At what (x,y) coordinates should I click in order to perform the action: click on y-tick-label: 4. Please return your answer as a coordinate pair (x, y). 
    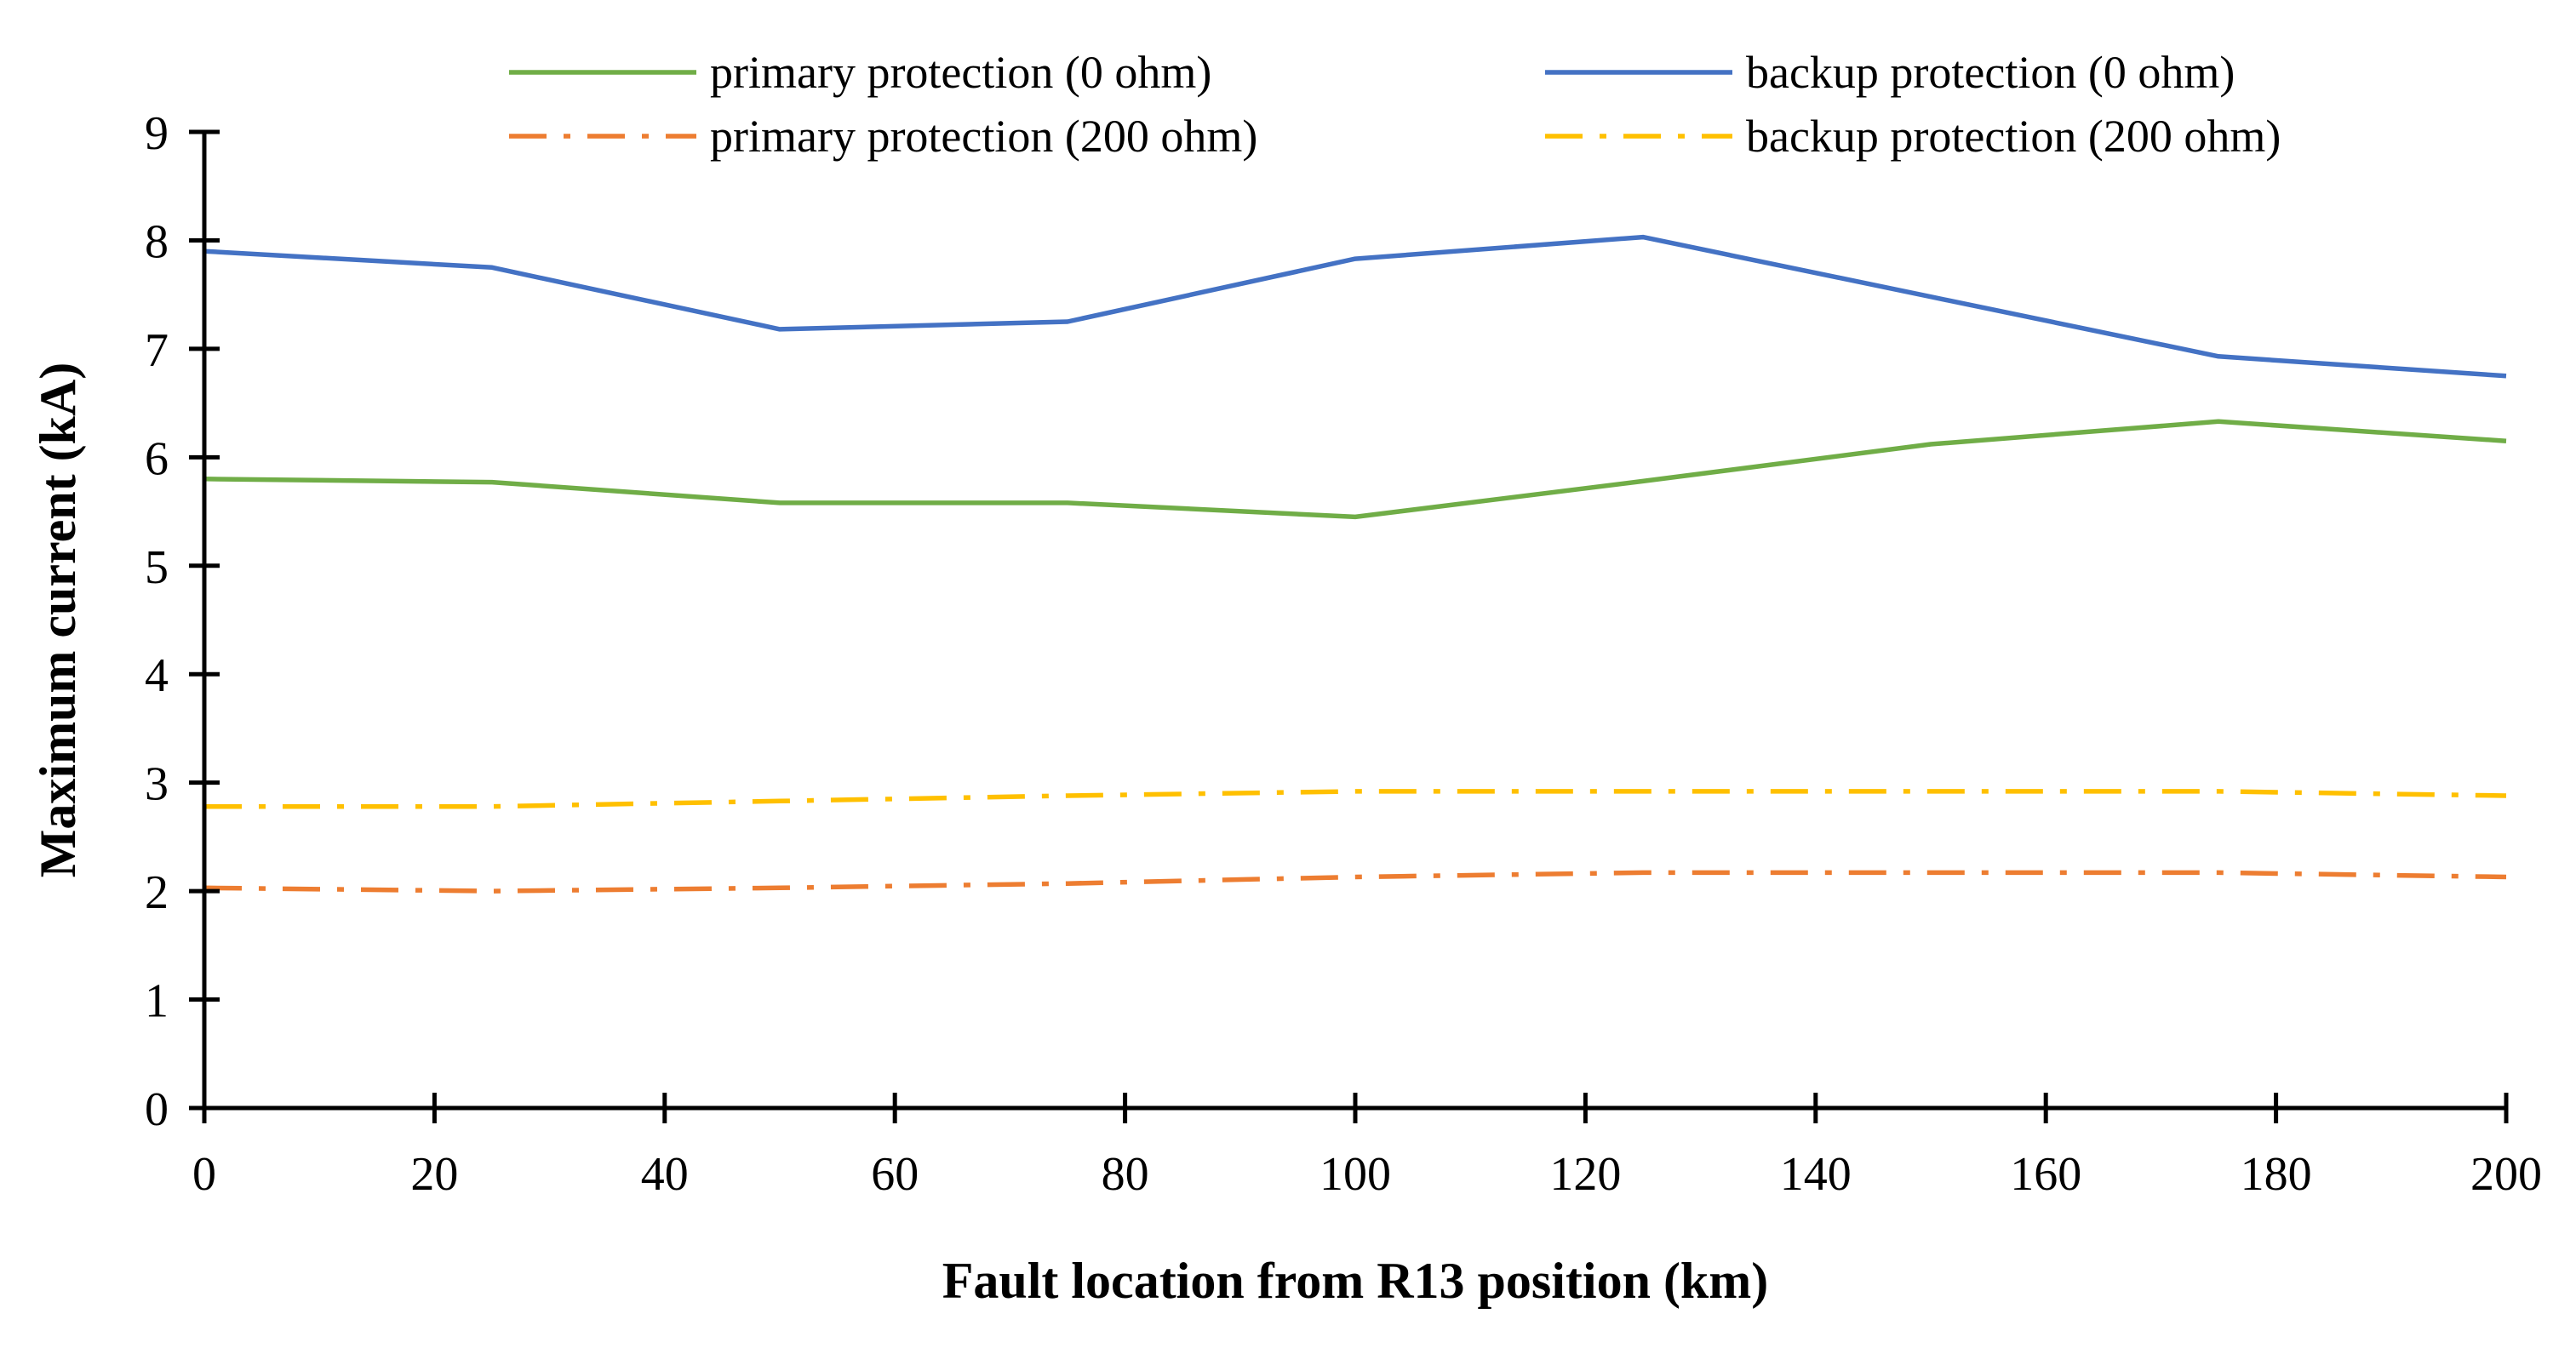
    Looking at the image, I should click on (157, 675).